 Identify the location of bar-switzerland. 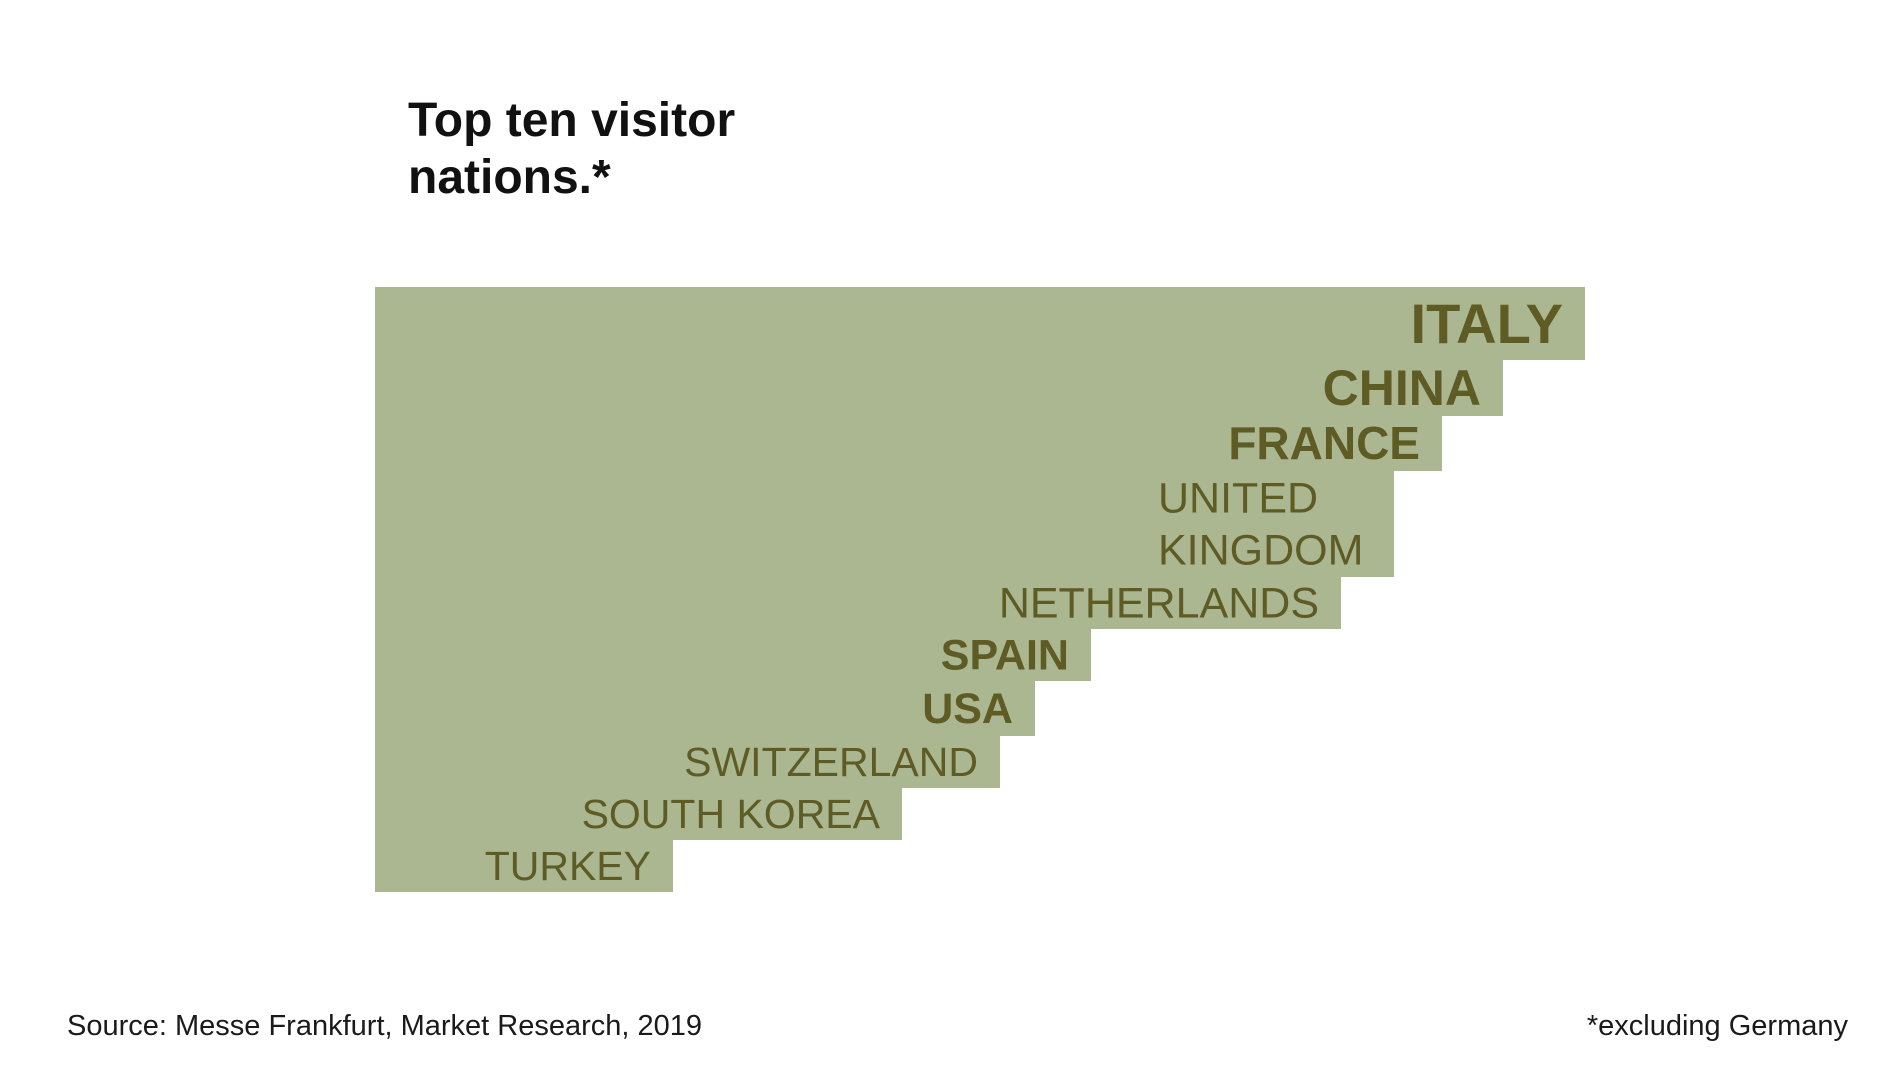
(687, 761).